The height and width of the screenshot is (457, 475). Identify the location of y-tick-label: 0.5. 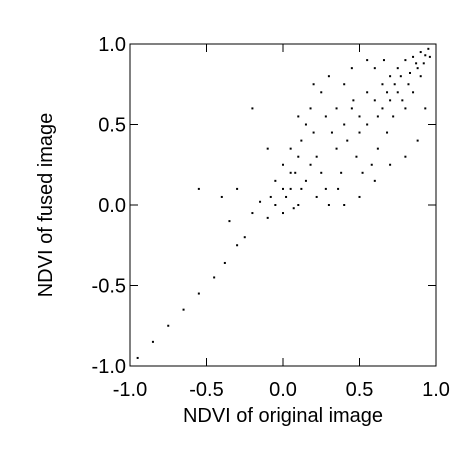
(112, 126).